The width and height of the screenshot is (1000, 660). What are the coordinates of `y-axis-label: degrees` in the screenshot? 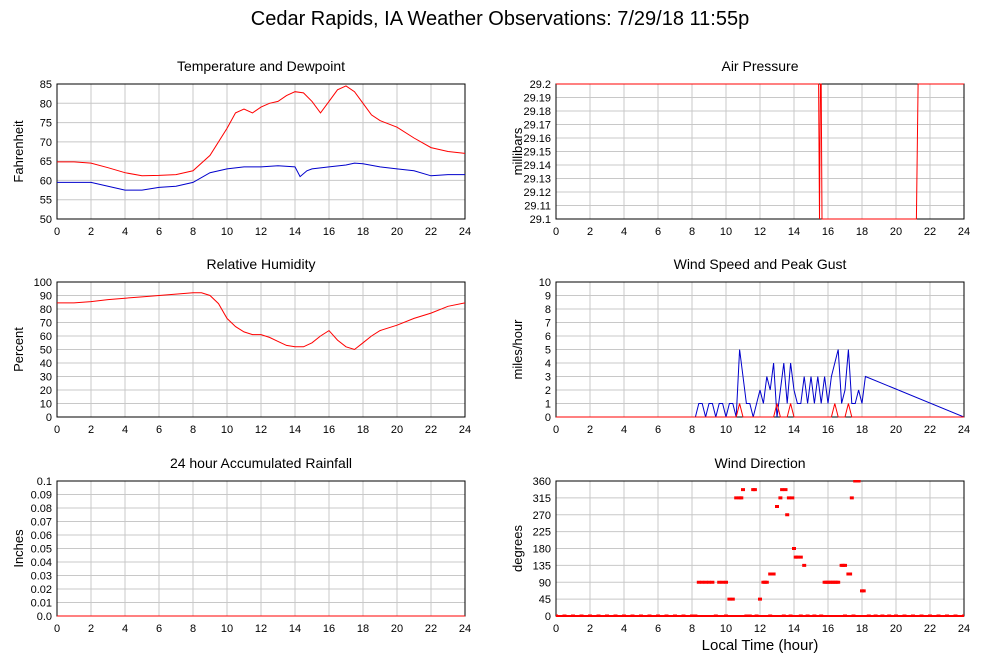 It's located at (517, 548).